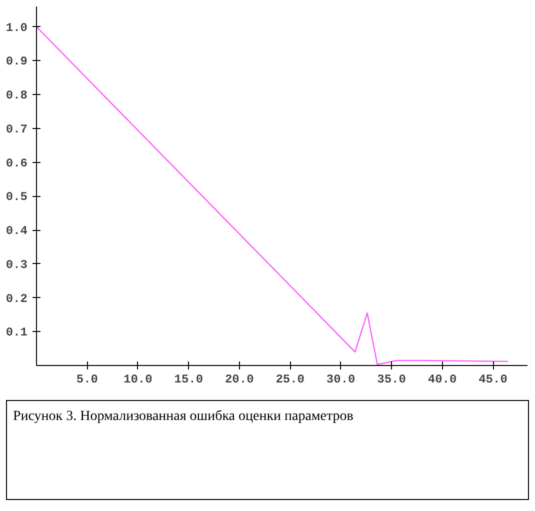 Image resolution: width=535 pixels, height=511 pixels. Describe the element at coordinates (290, 379) in the screenshot. I see `x-tick-label: 25.0` at that location.